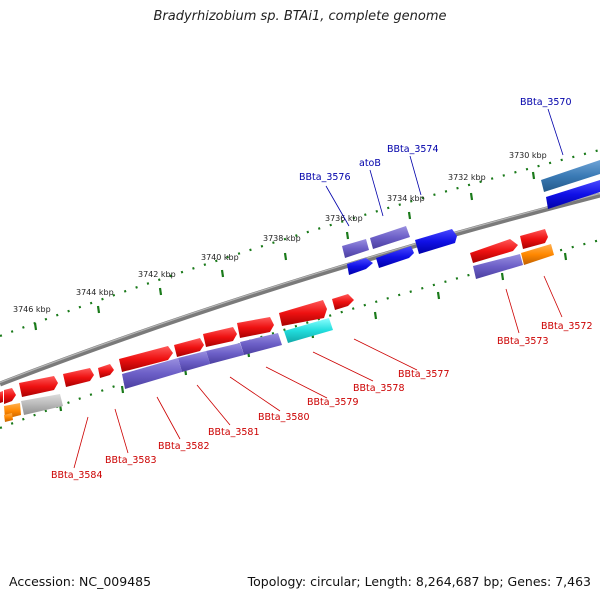 The height and width of the screenshot is (600, 600). What do you see at coordinates (131, 460) in the screenshot?
I see `gene-label: BBta_3583` at bounding box center [131, 460].